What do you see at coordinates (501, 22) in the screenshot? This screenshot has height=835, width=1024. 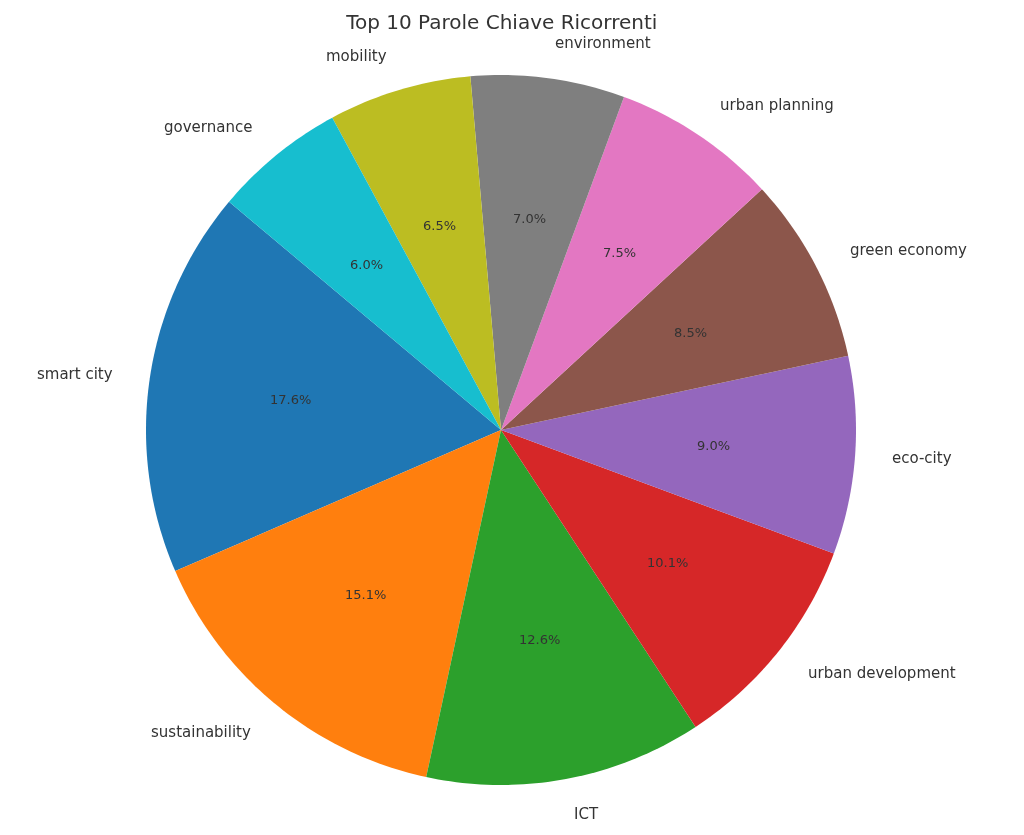 I see `chart-title: Top 10 Parole Chiave Ricorrenti` at bounding box center [501, 22].